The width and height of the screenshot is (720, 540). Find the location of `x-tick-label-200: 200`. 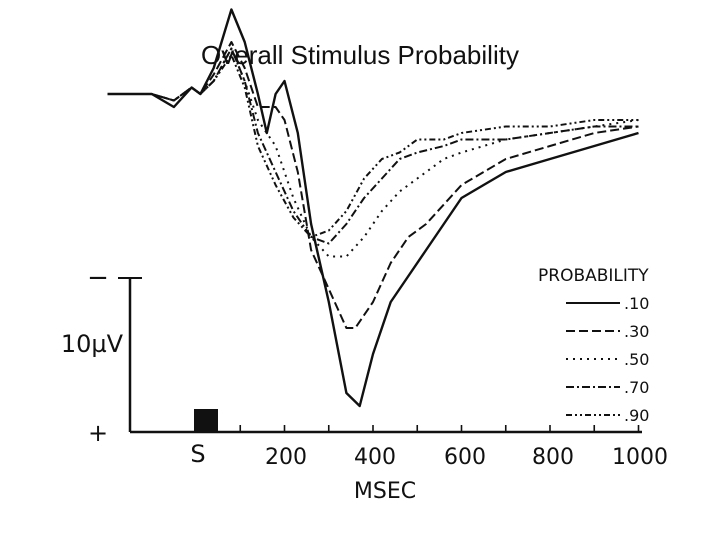

x-tick-label-200: 200 is located at coordinates (286, 457).